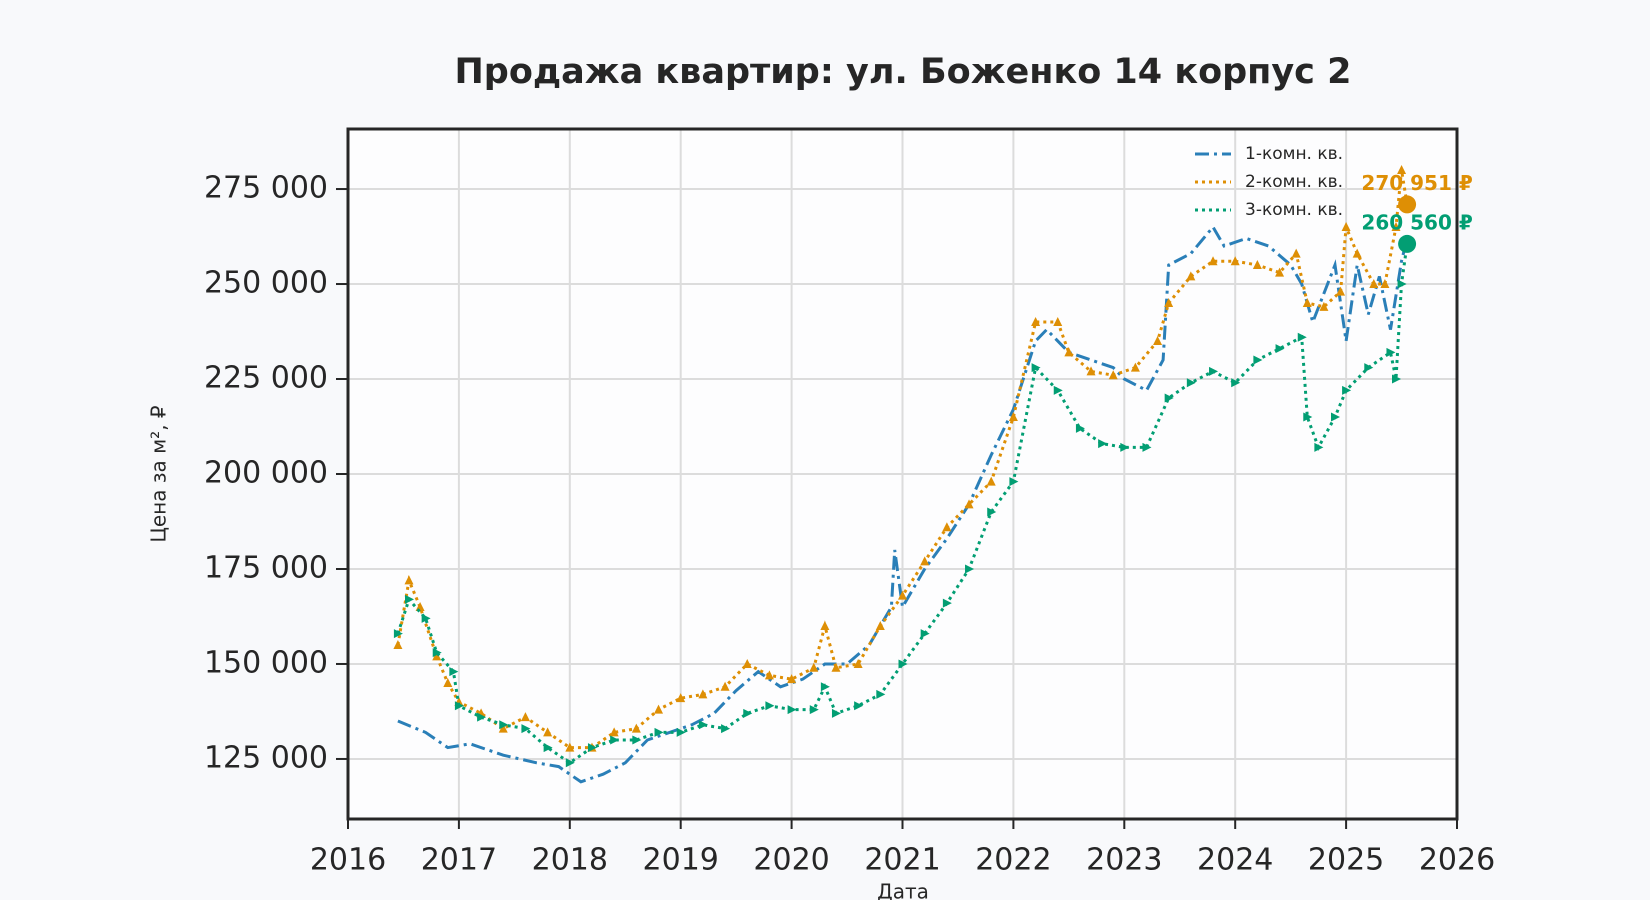  I want to click on x-tick-label: 2022, so click(1013, 860).